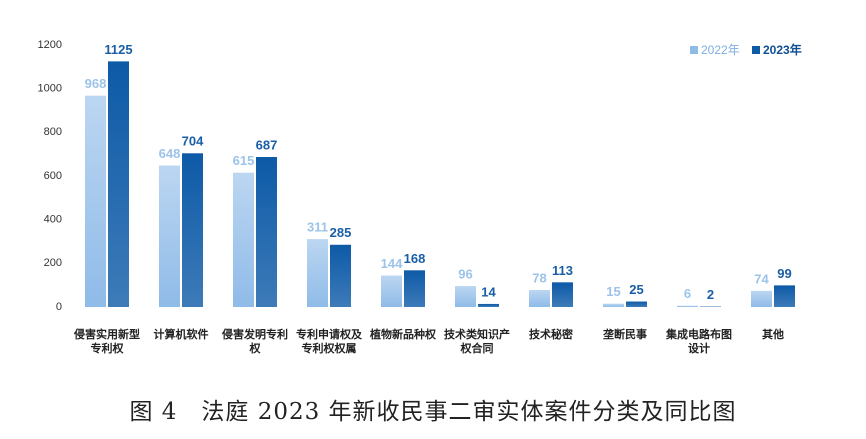  I want to click on value-label: 74, so click(761, 278).